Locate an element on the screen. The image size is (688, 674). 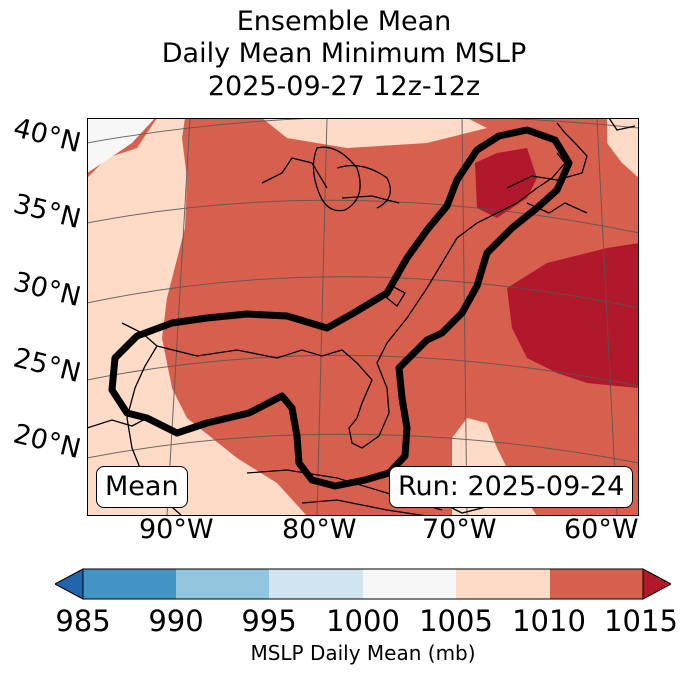
lon-label-80: 80°W is located at coordinates (319, 529).